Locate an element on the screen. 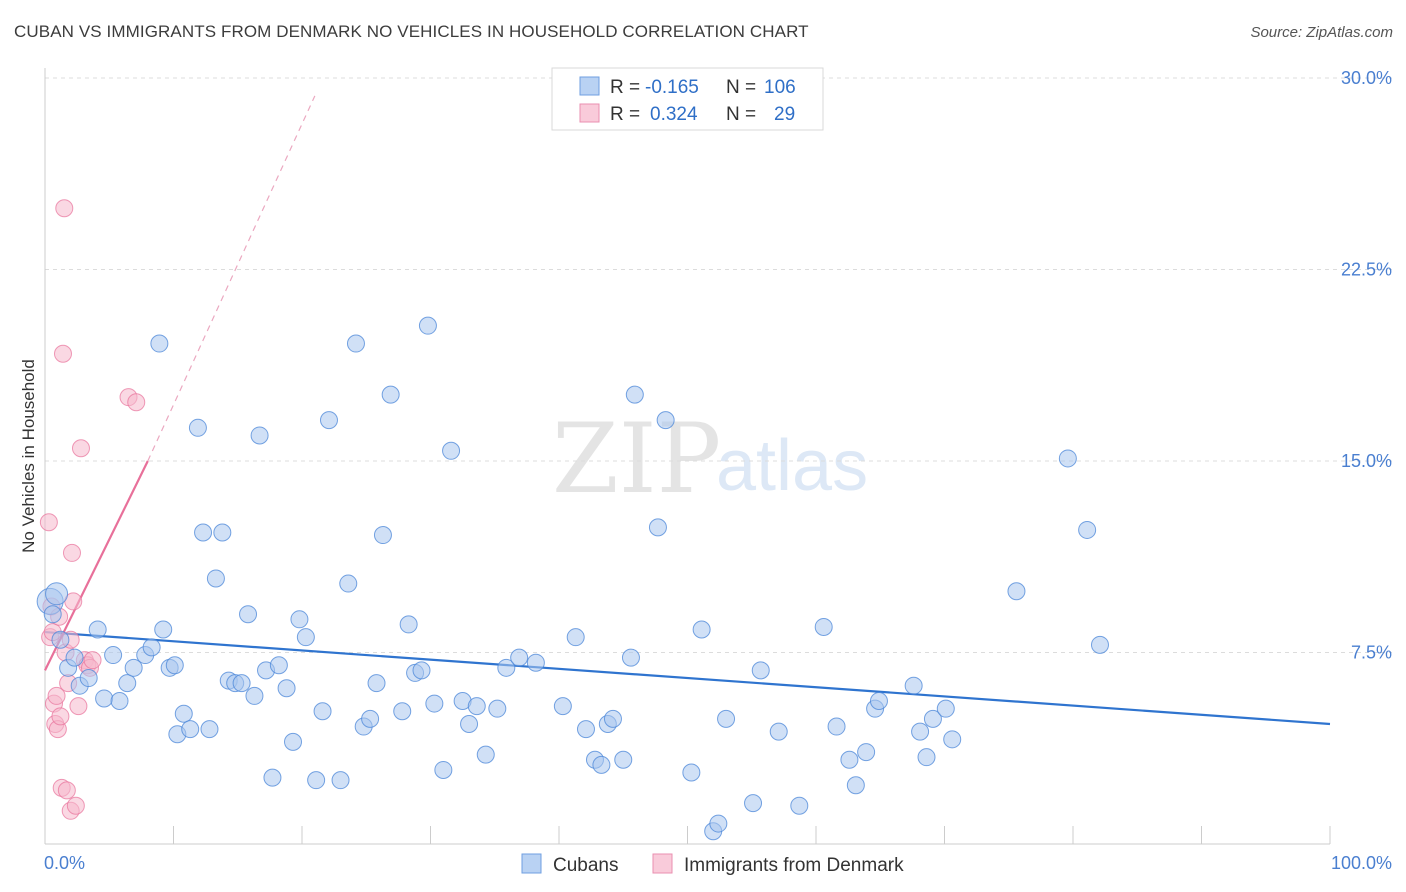 The image size is (1406, 892). legend-n-value-denmark: 29 is located at coordinates (784, 114).